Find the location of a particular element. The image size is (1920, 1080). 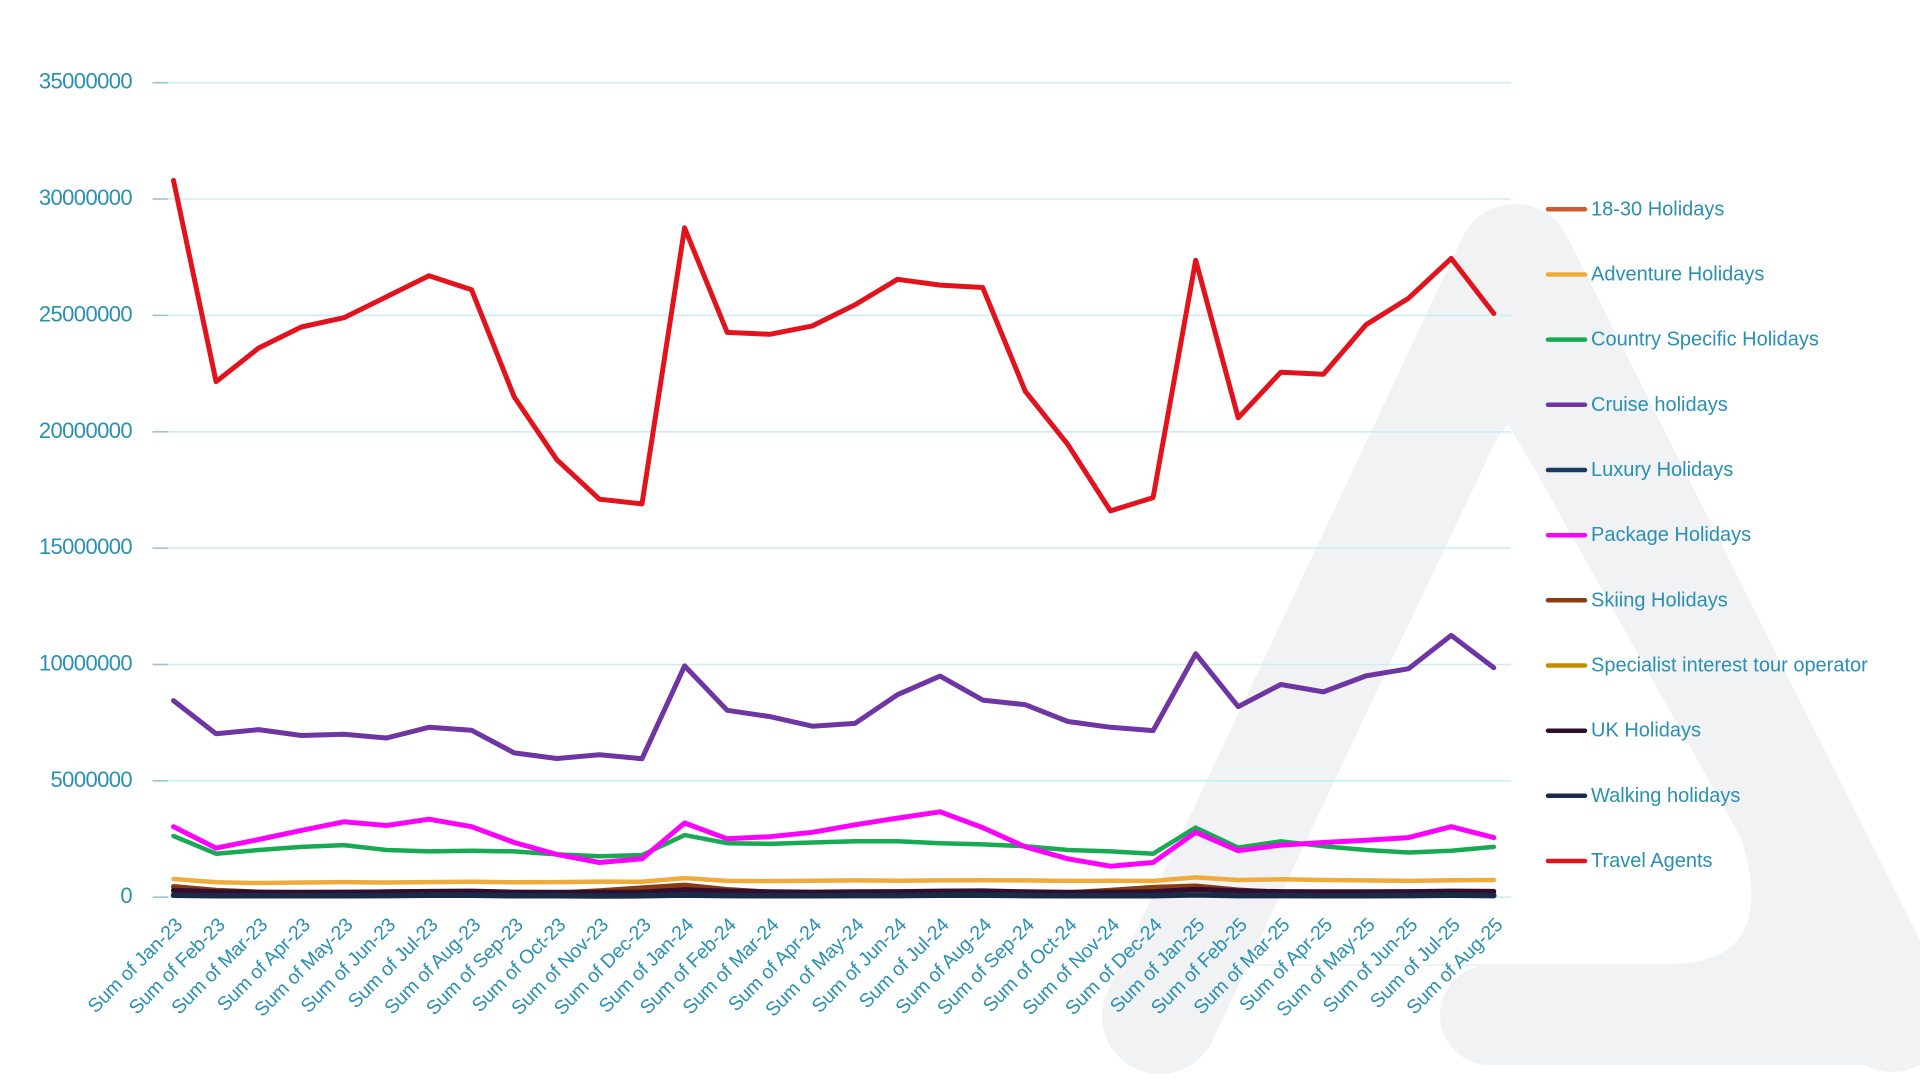

svg-text: 25000000 is located at coordinates (85, 313).